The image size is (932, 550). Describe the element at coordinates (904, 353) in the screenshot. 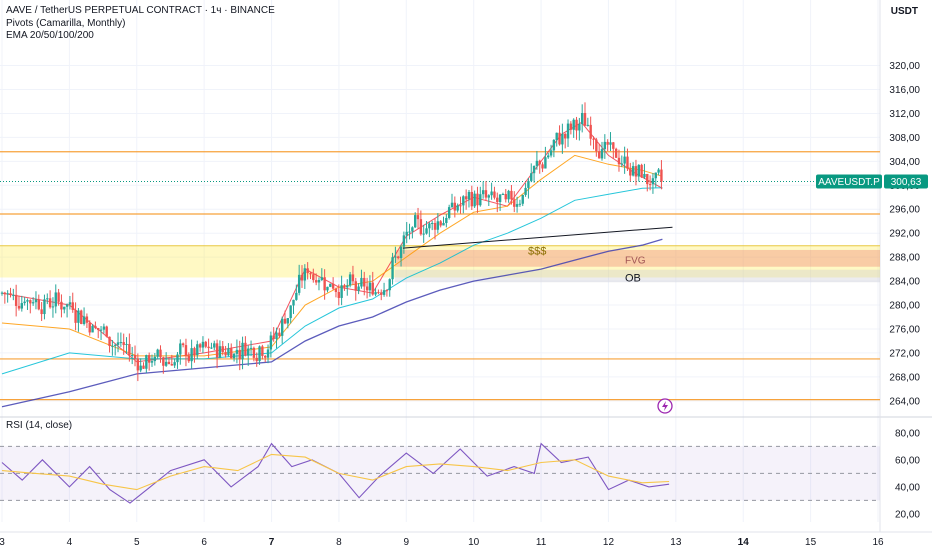

I see `price-tick-label: 272,00` at that location.